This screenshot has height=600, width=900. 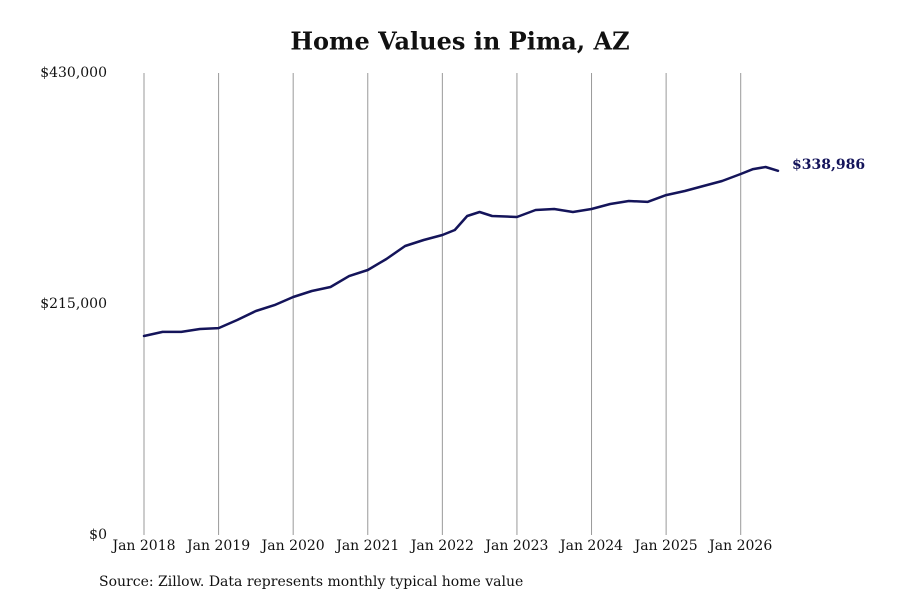 I want to click on y-tick-label: $215,000, so click(x=73, y=304).